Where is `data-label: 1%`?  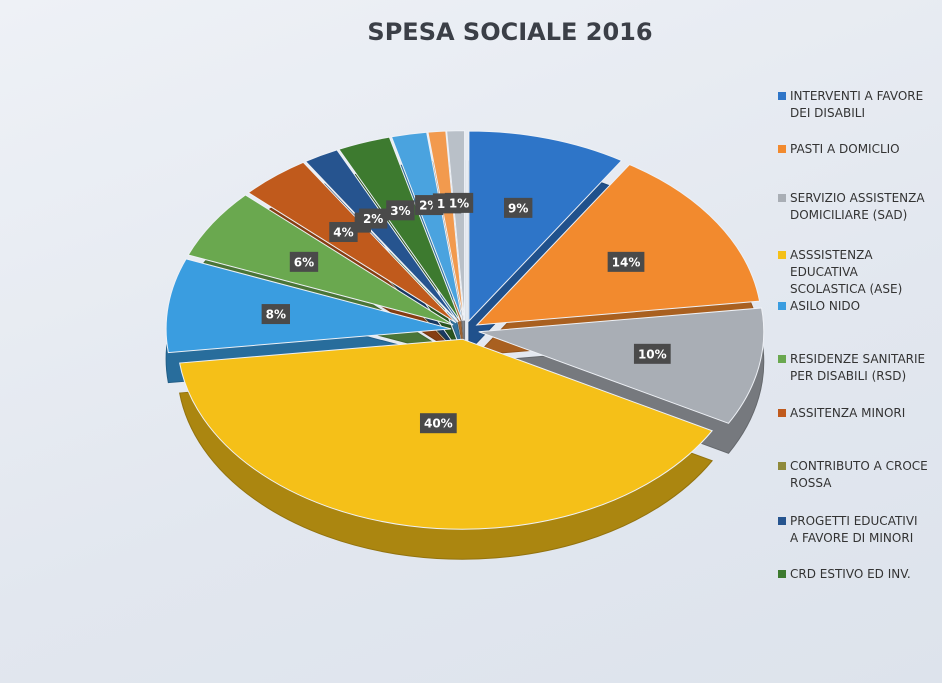
data-label: 1% is located at coordinates (459, 202).